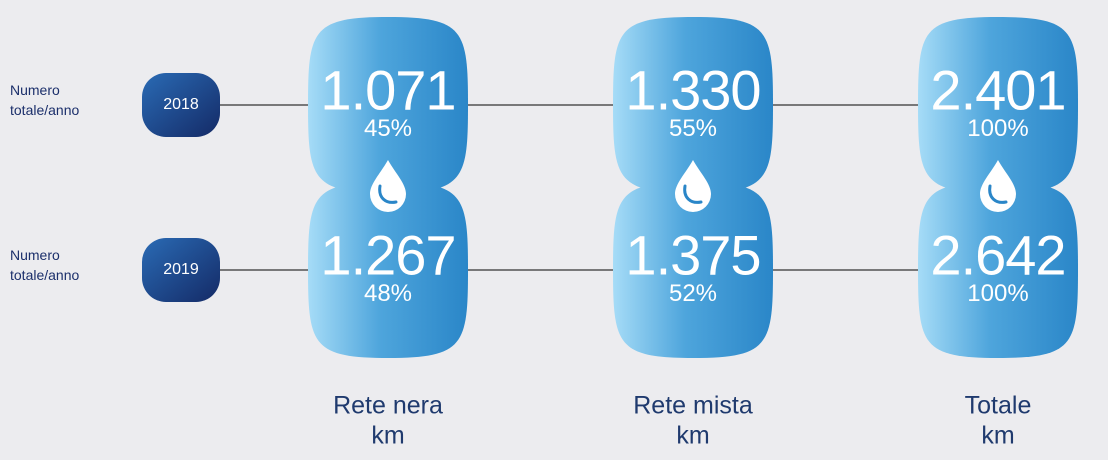  Describe the element at coordinates (388, 255) in the screenshot. I see `value: 1.267` at that location.